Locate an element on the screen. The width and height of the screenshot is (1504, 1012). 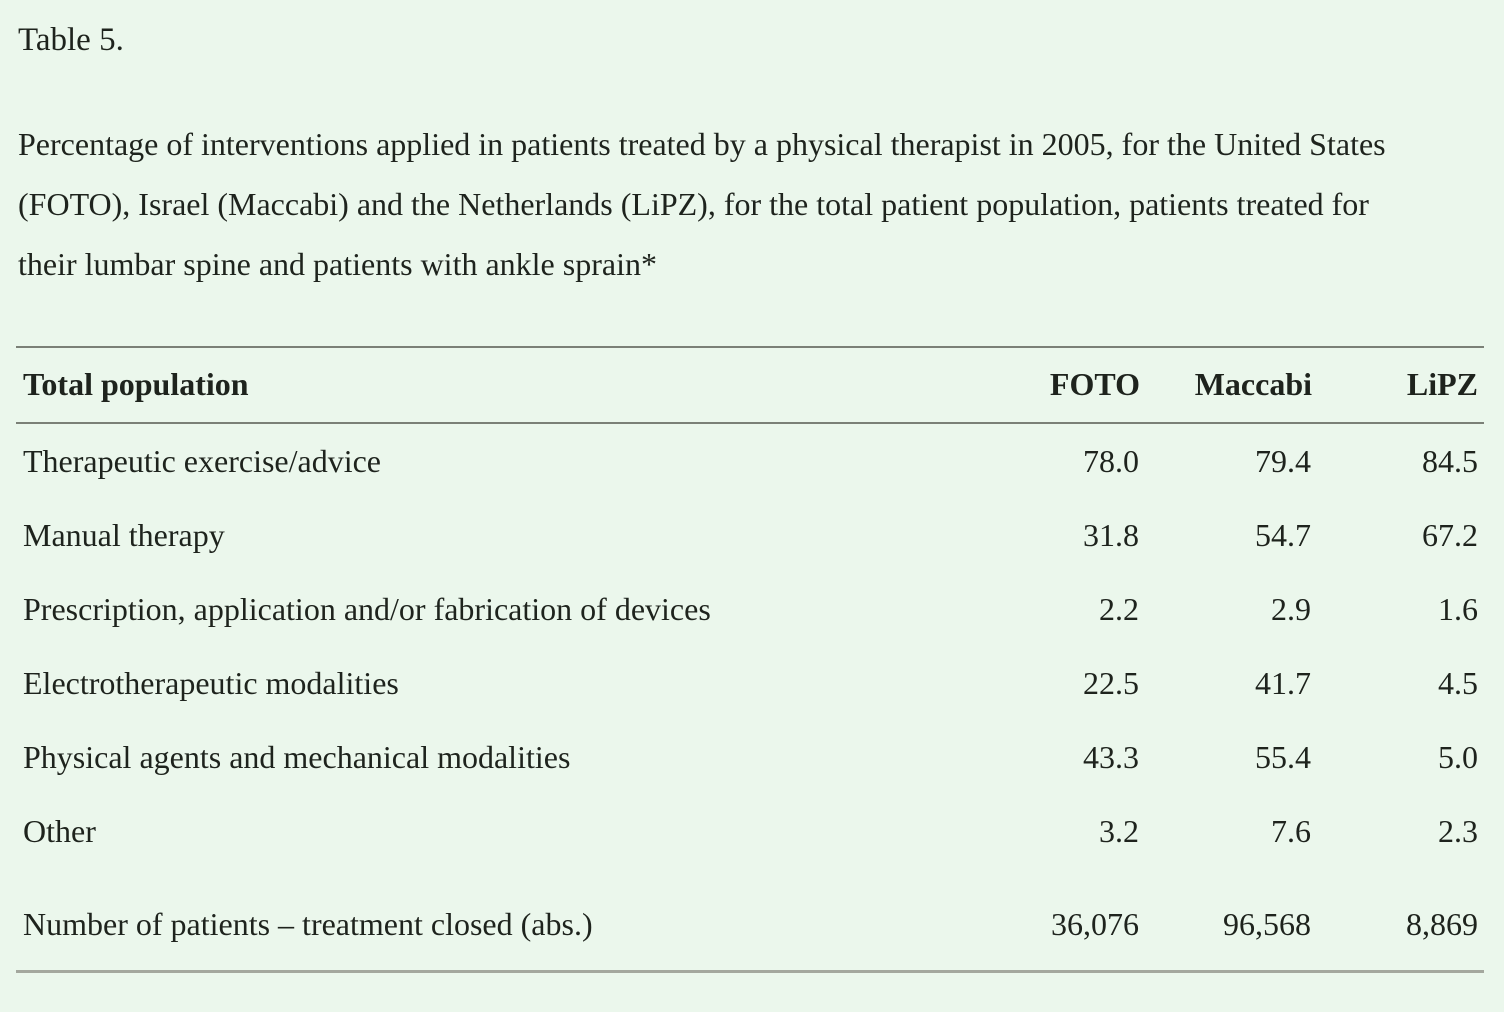
row-value-maccabi: 7.6 is located at coordinates (1291, 831).